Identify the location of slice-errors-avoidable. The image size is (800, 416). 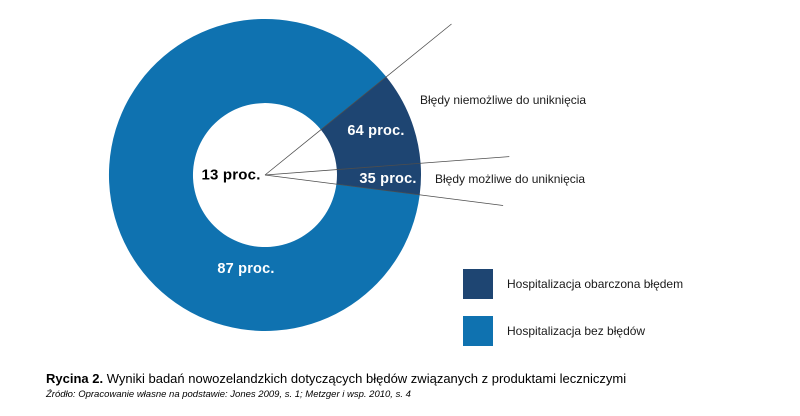
(379, 179).